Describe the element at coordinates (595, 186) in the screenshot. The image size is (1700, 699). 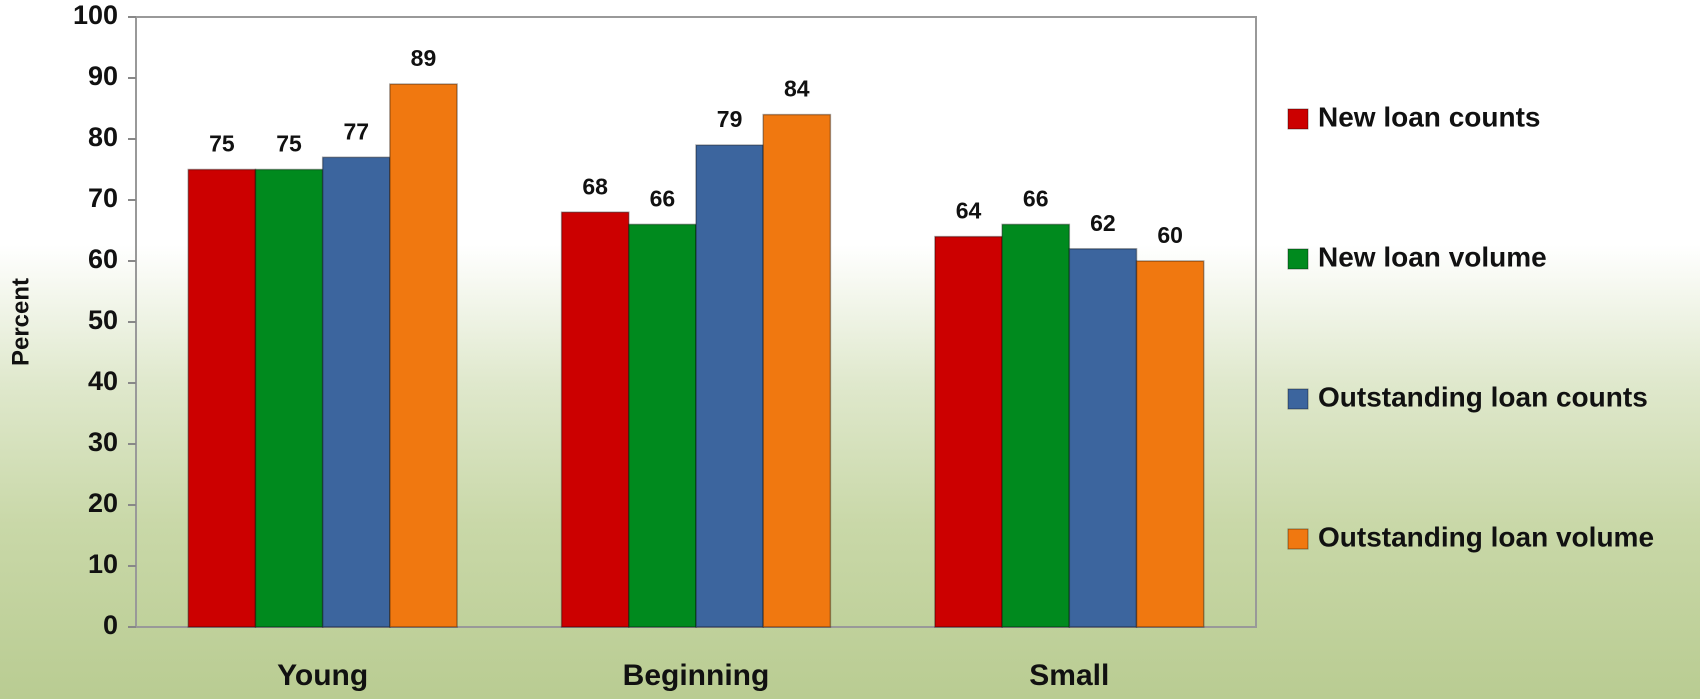
I see `data-label: 68` at that location.